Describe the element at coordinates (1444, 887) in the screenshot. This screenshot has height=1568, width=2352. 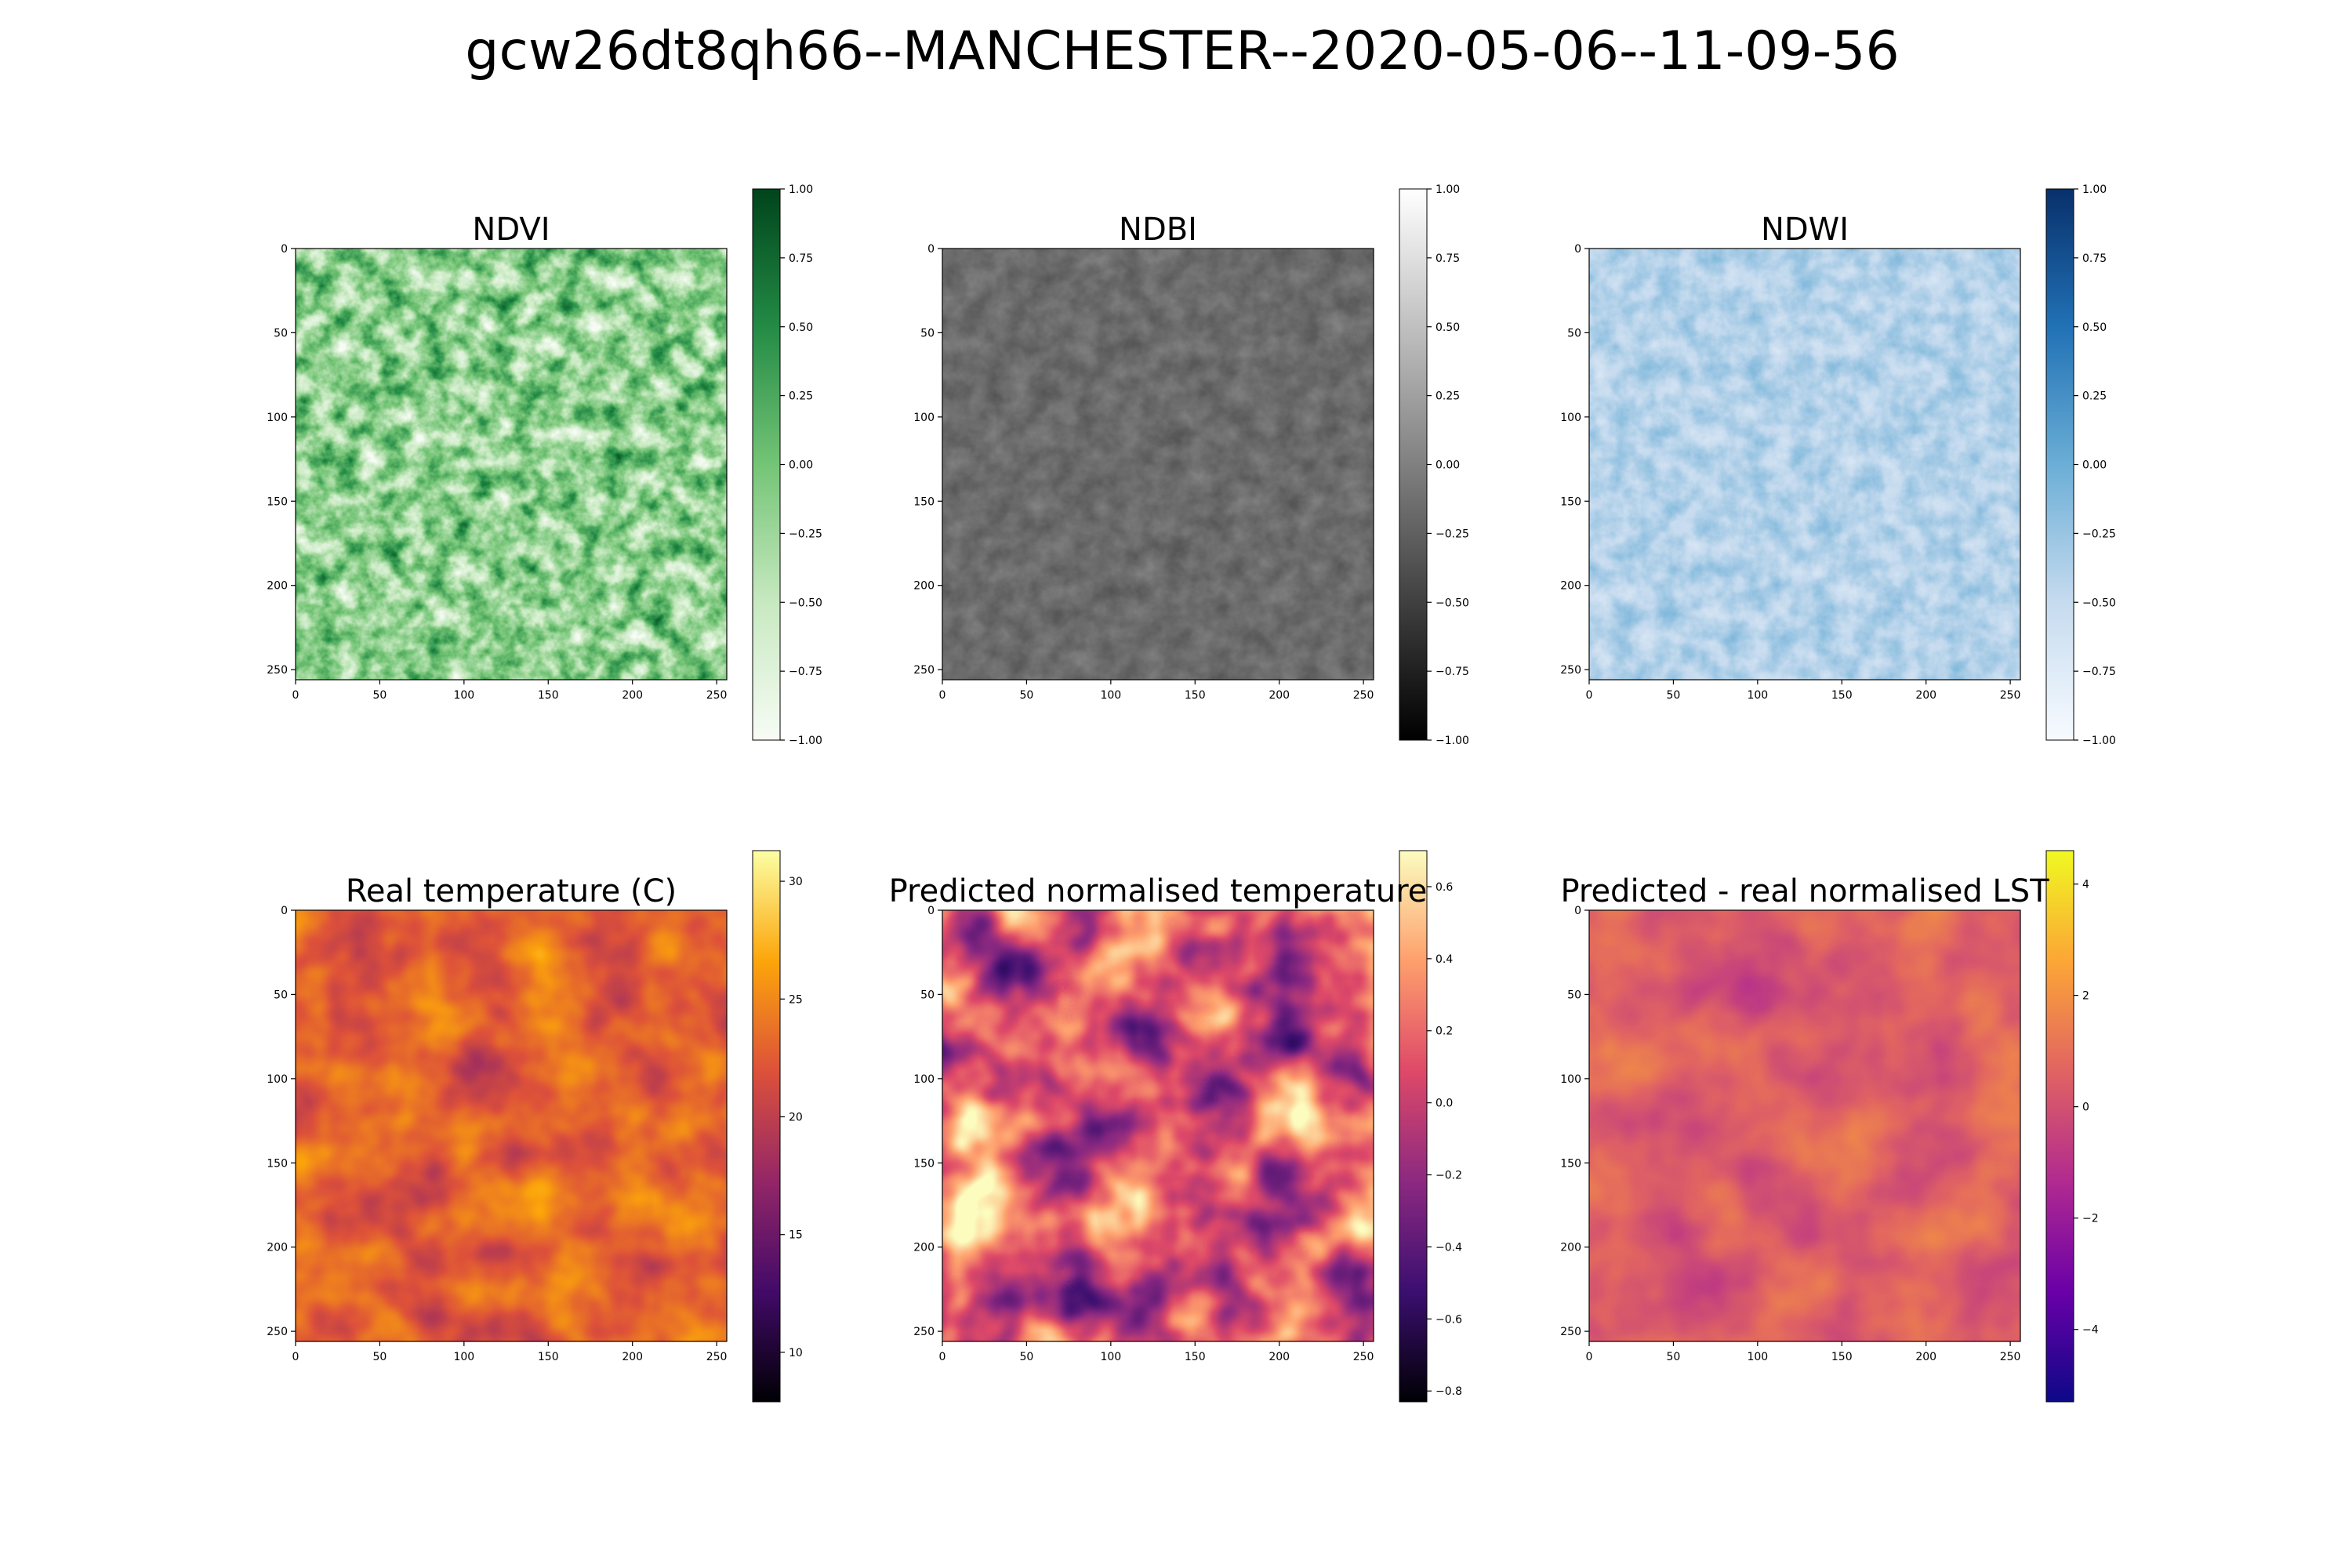
I see `colorbar-tick-label: 0.6` at that location.